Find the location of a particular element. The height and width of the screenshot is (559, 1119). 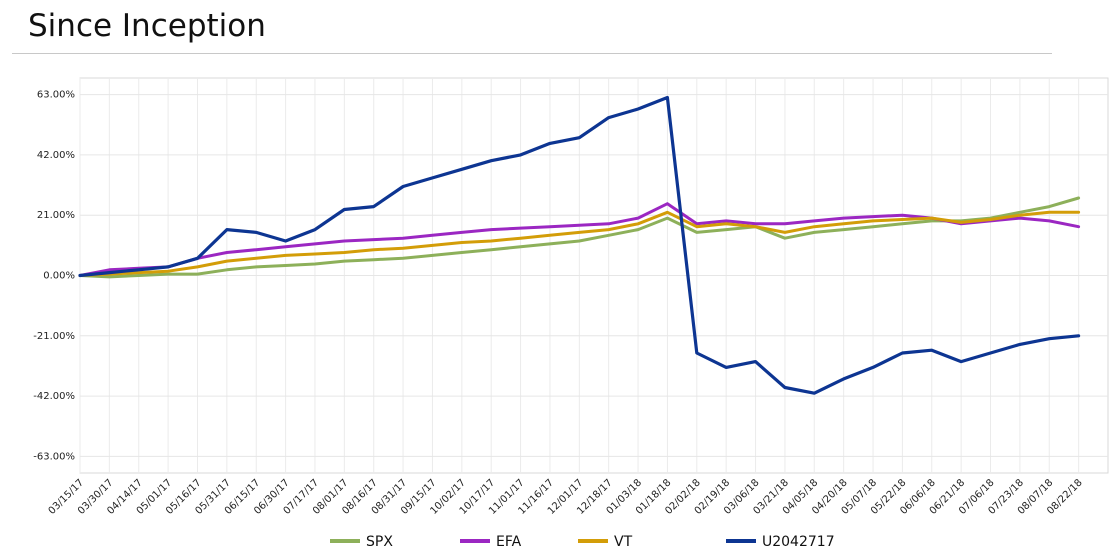

y-tick-label: 0.00% is located at coordinates (59, 276).